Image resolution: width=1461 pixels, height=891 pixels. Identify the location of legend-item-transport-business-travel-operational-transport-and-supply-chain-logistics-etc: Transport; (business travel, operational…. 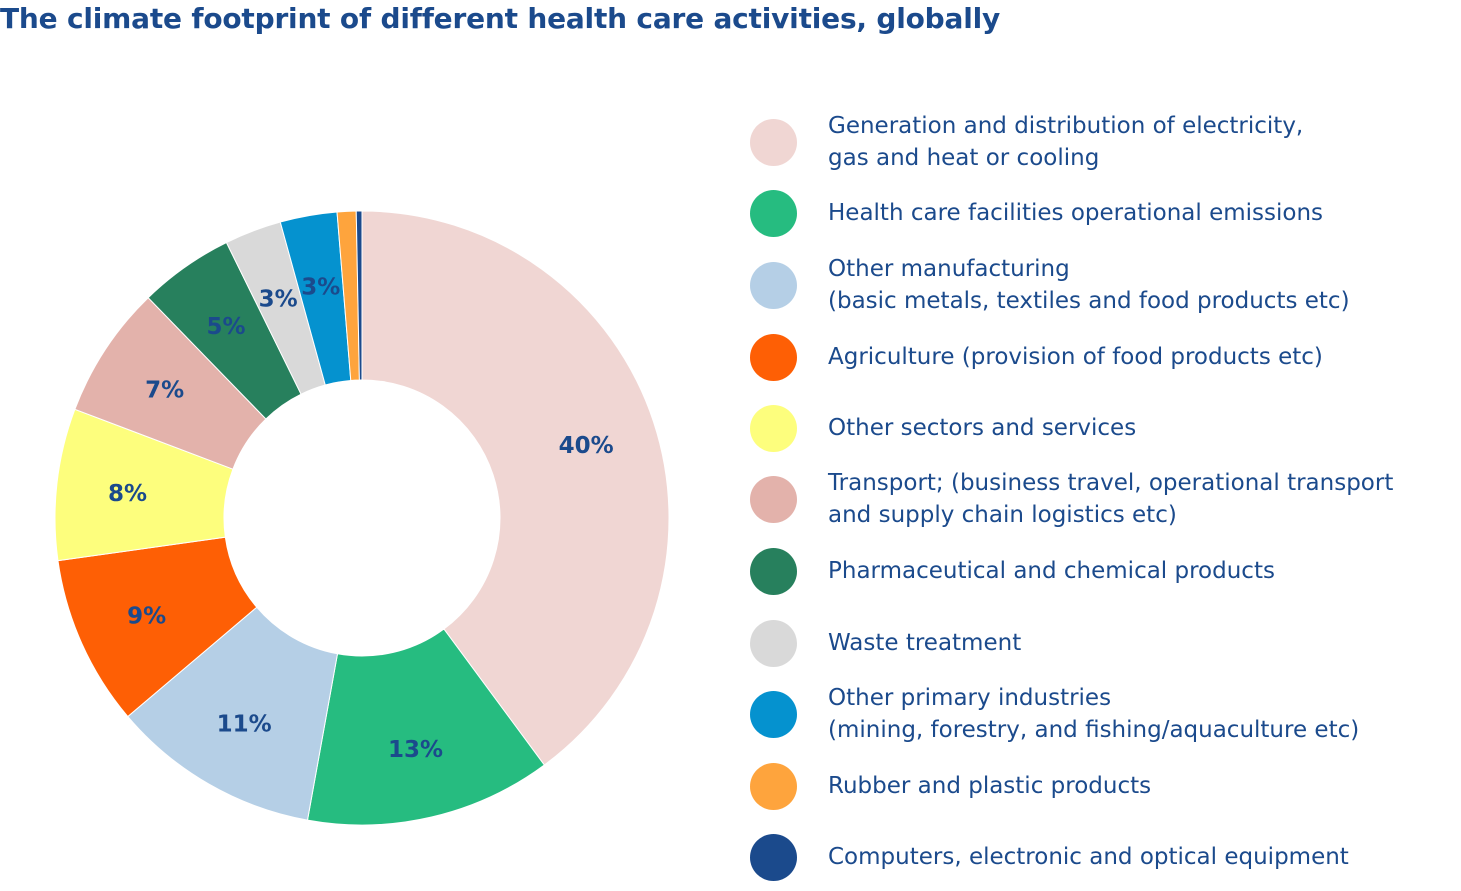
(1071, 499).